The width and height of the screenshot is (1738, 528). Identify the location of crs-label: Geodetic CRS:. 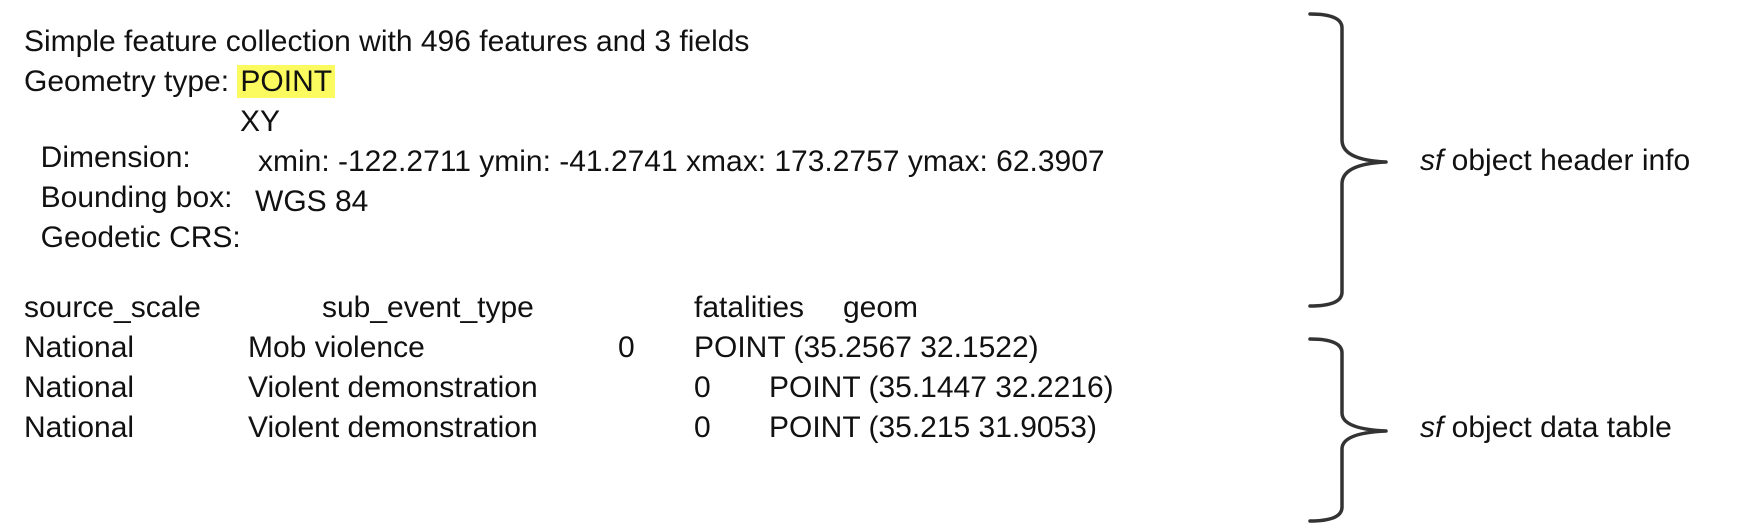
(140, 237).